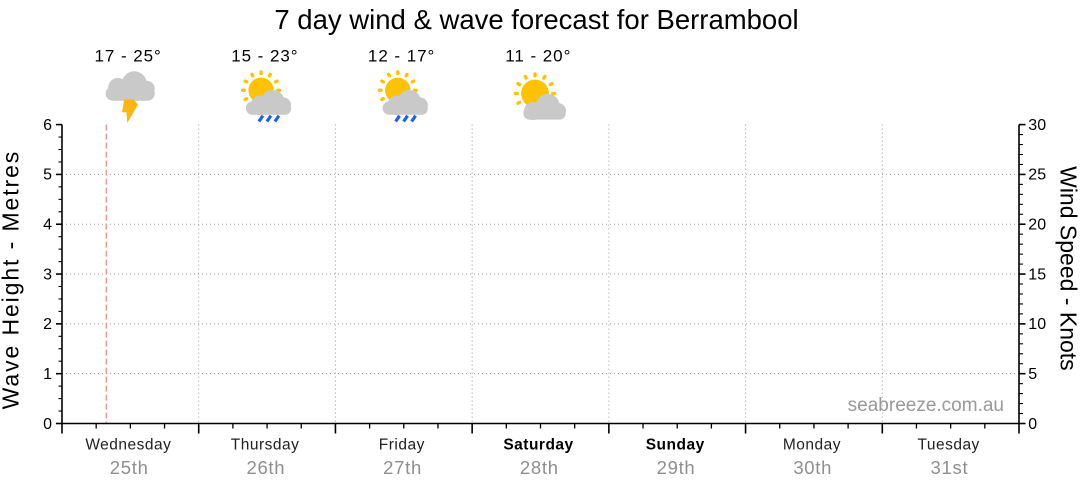 The height and width of the screenshot is (490, 1080). I want to click on svg-text: Monday, so click(812, 445).